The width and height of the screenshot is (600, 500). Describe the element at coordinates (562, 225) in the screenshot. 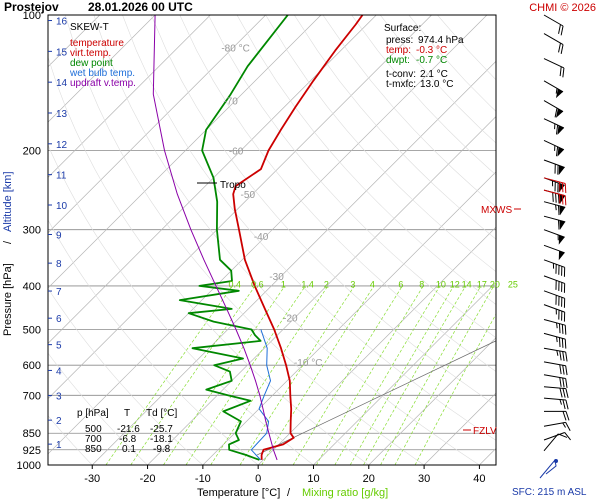

I see `wind-barb-pennant` at that location.